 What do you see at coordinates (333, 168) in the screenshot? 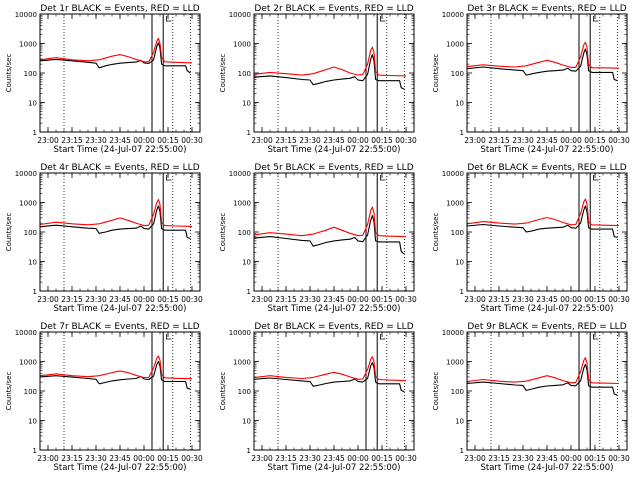
I see `chart-title: Det 5r BLACK = Events, RED = LLD` at bounding box center [333, 168].